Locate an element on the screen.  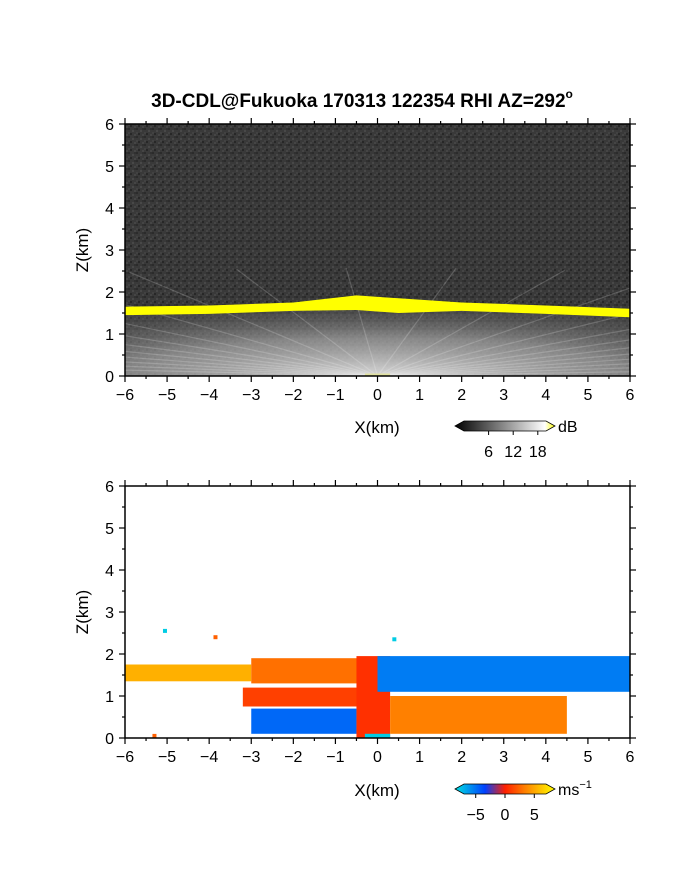
intensity-colorbar-ramp is located at coordinates (505, 426).